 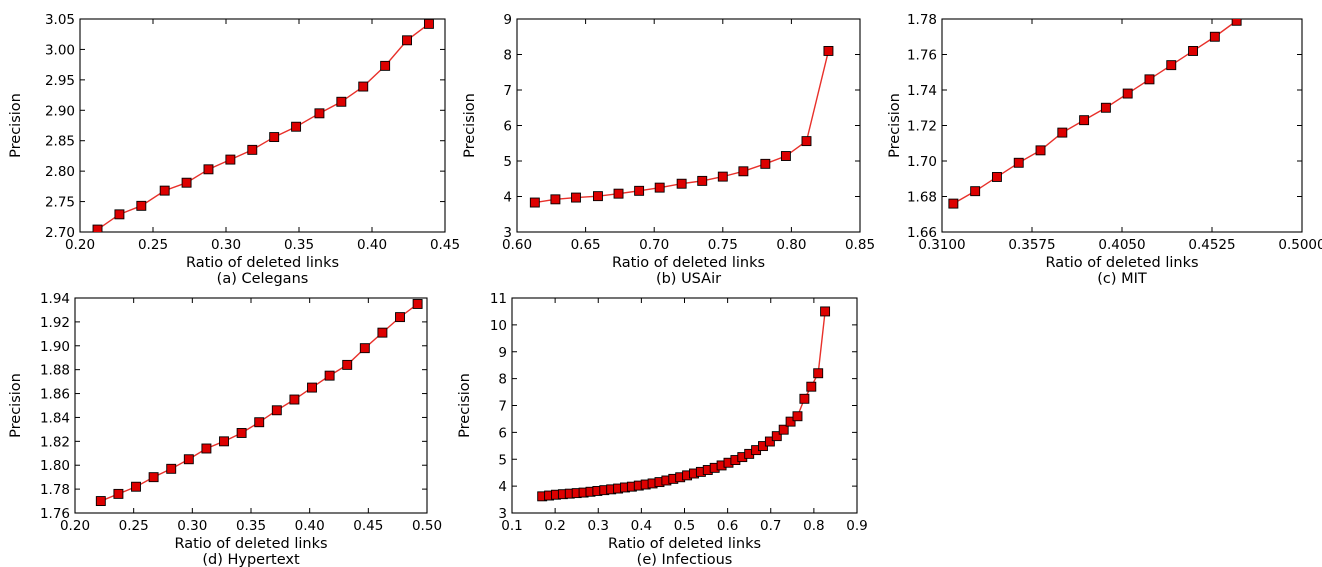 What do you see at coordinates (860, 245) in the screenshot?
I see `x-tick-label: 0.85` at bounding box center [860, 245].